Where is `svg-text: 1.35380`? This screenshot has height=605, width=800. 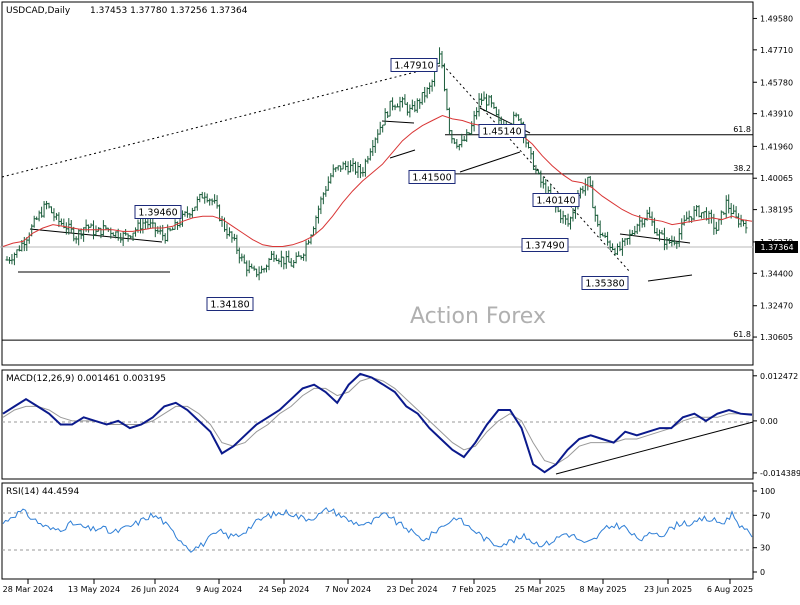
svg-text: 1.35380 is located at coordinates (604, 284).